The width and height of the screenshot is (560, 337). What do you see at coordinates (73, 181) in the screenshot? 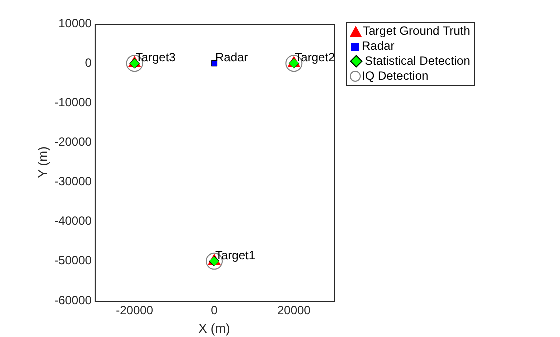
I see `y-tick-label: -30000` at bounding box center [73, 181].